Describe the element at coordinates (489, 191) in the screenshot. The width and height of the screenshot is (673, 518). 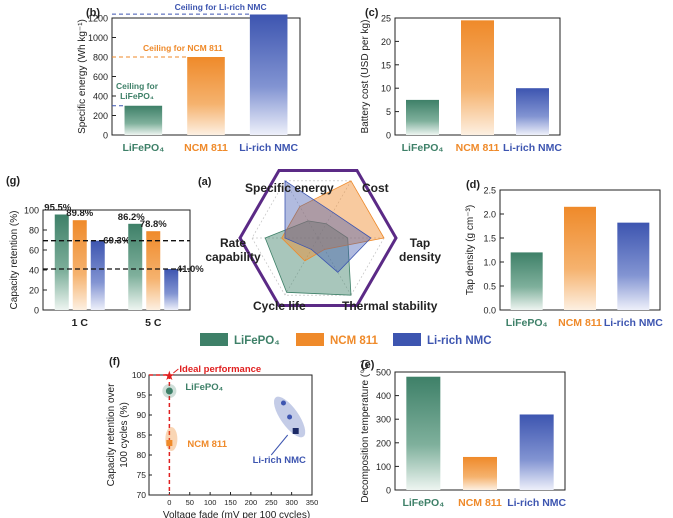
I see `y-tick-label: 2.5` at that location.